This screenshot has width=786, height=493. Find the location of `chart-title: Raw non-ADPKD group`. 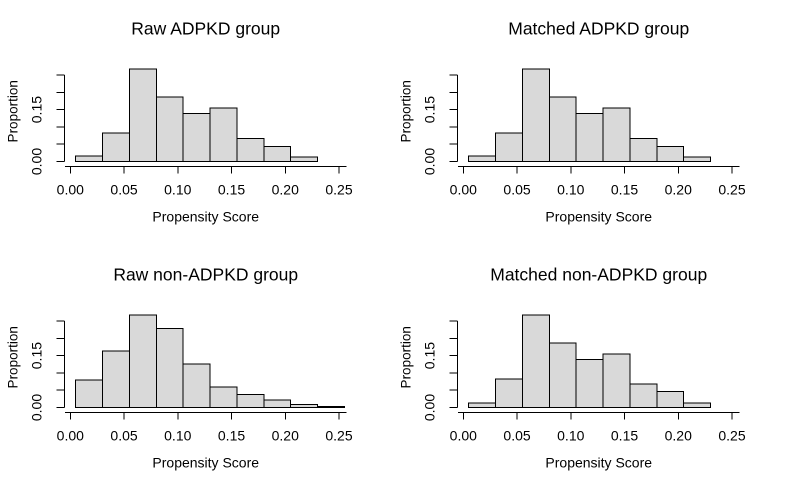

chart-title: Raw non-ADPKD group is located at coordinates (205, 275).